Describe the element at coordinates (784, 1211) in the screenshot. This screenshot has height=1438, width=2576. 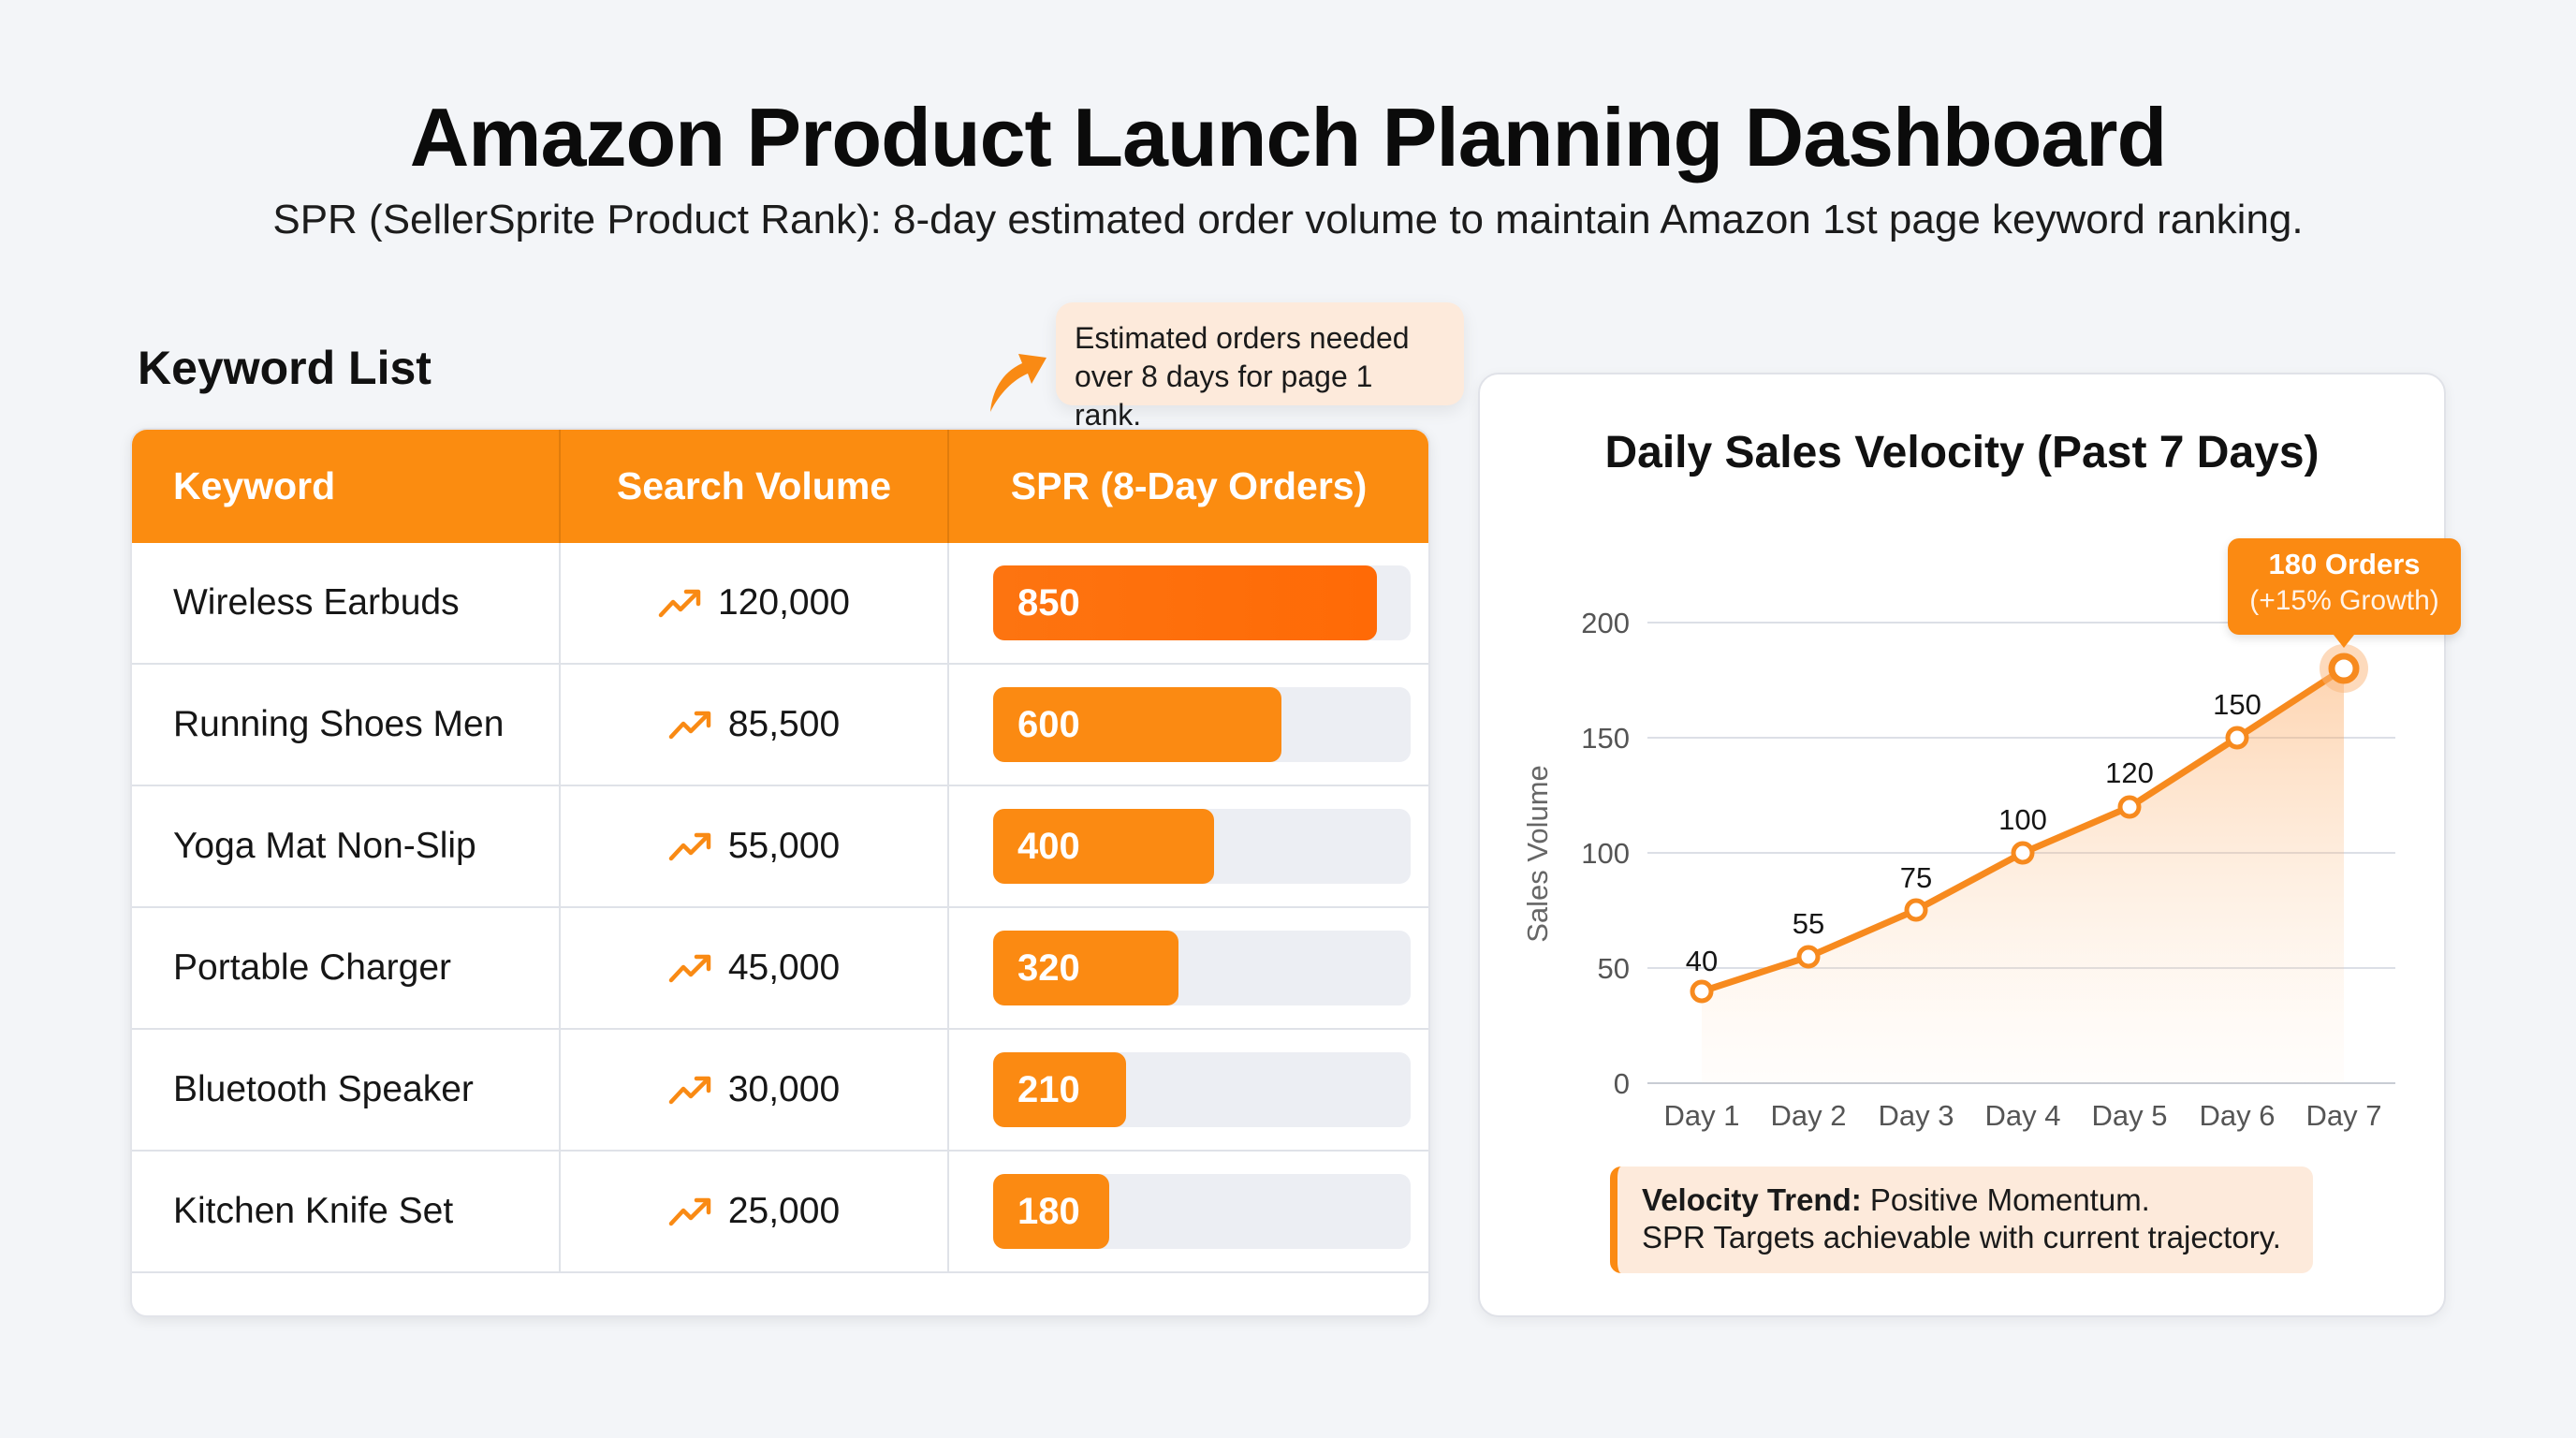
I see `search-volume-value: 25,000` at that location.